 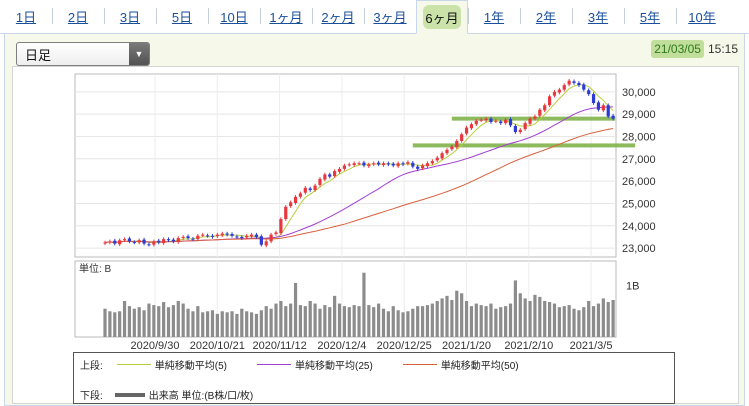 What do you see at coordinates (133, 364) in the screenshot?
I see `legend-ma5-line` at bounding box center [133, 364].